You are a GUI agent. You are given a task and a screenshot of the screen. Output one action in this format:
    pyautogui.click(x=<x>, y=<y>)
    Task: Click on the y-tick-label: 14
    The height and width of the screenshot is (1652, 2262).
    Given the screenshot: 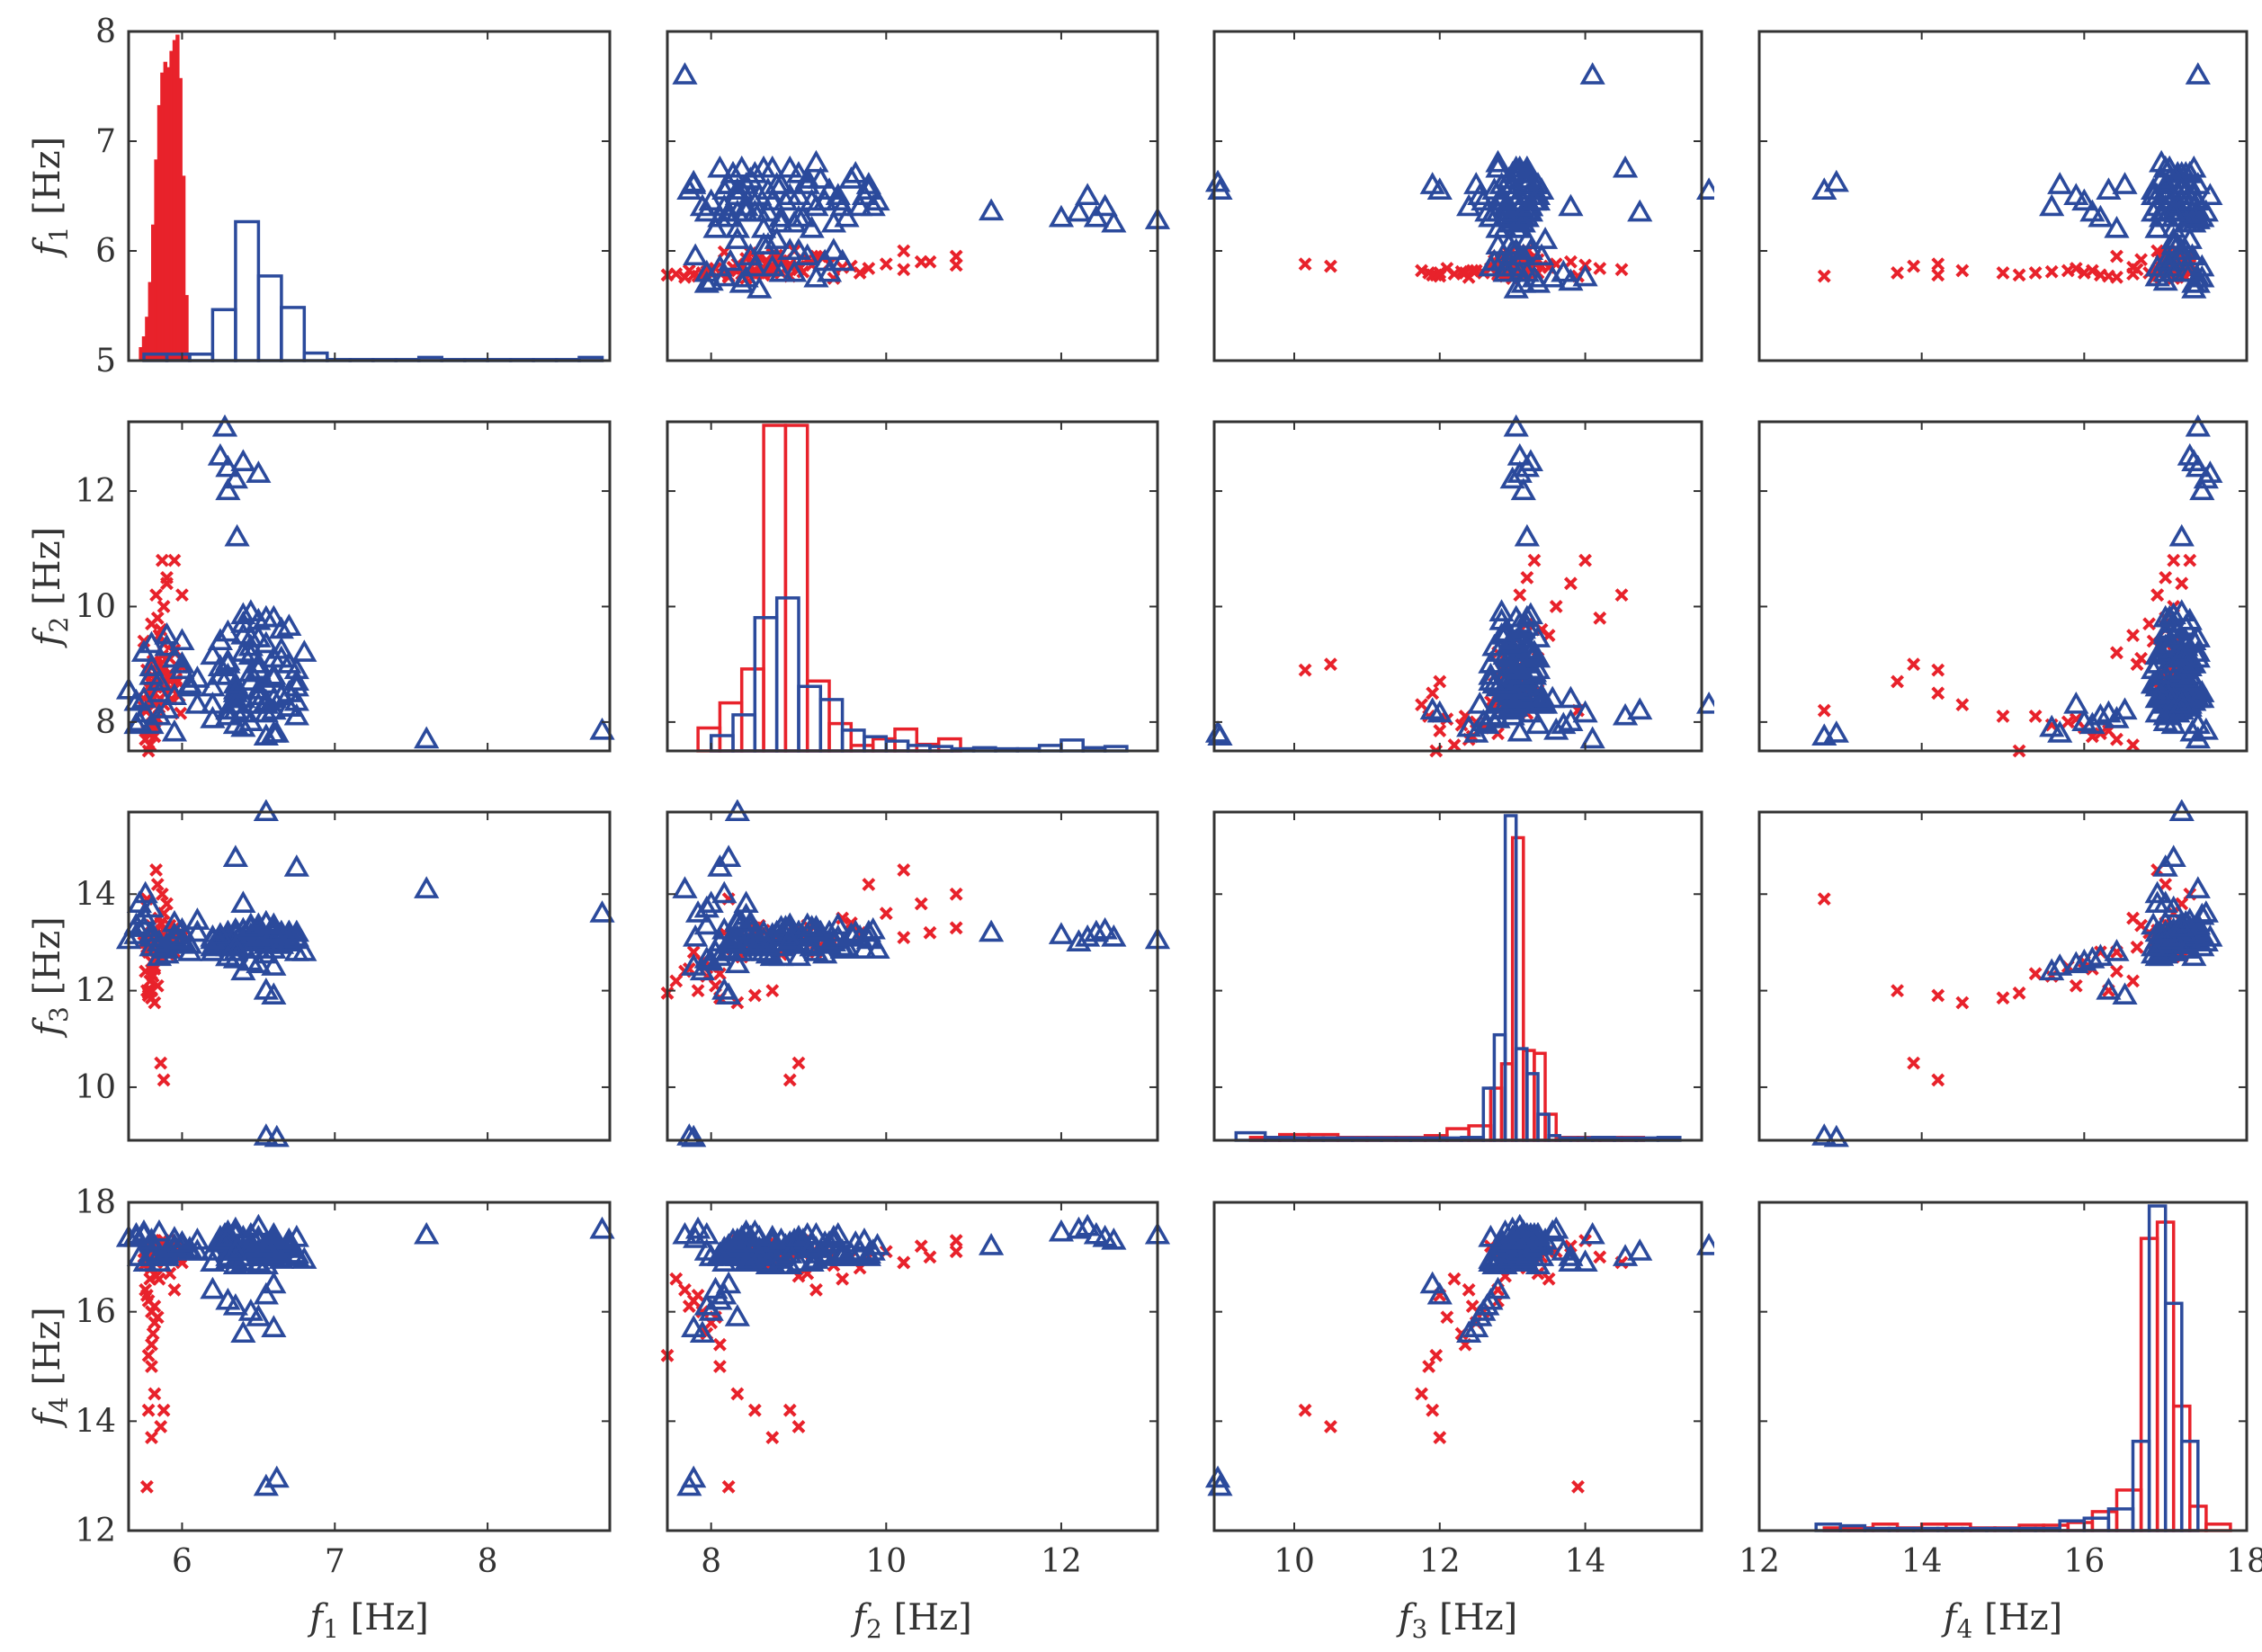 What is the action you would take?
    pyautogui.click(x=95, y=894)
    